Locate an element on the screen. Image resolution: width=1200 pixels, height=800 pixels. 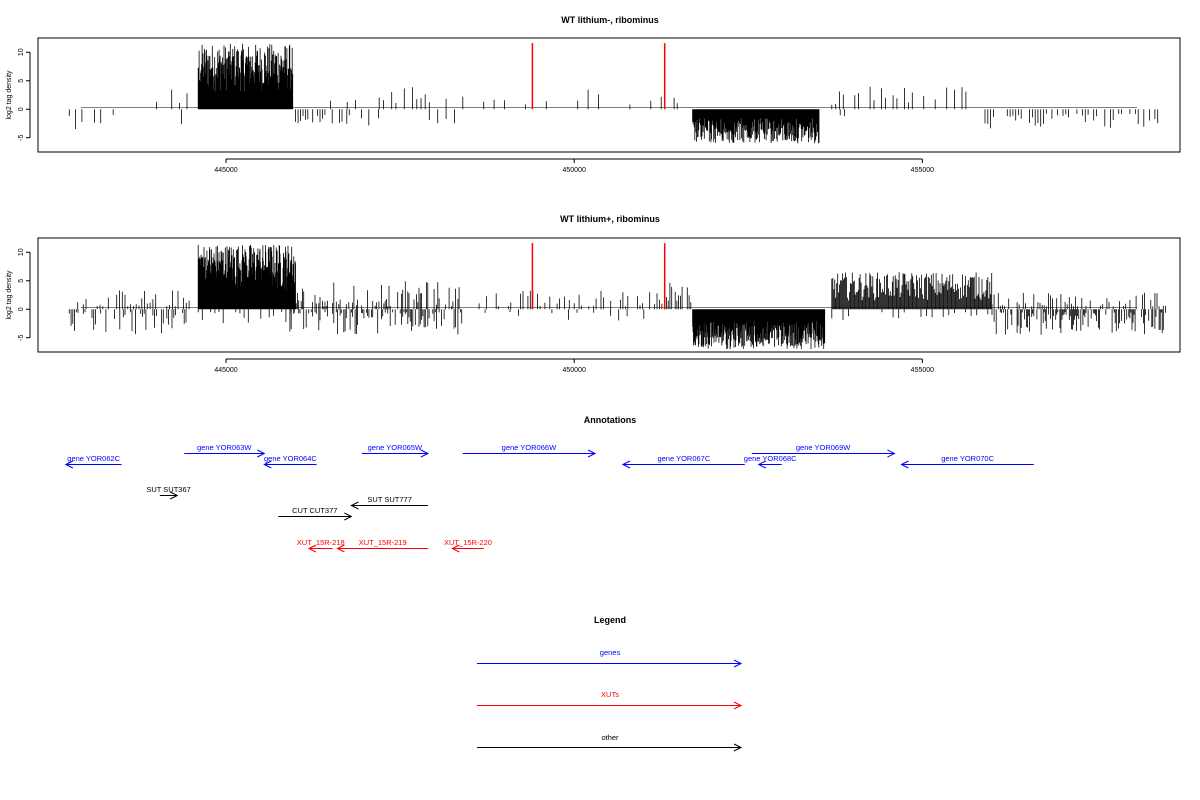
feature-label: gene YOR064C is located at coordinates (290, 458).